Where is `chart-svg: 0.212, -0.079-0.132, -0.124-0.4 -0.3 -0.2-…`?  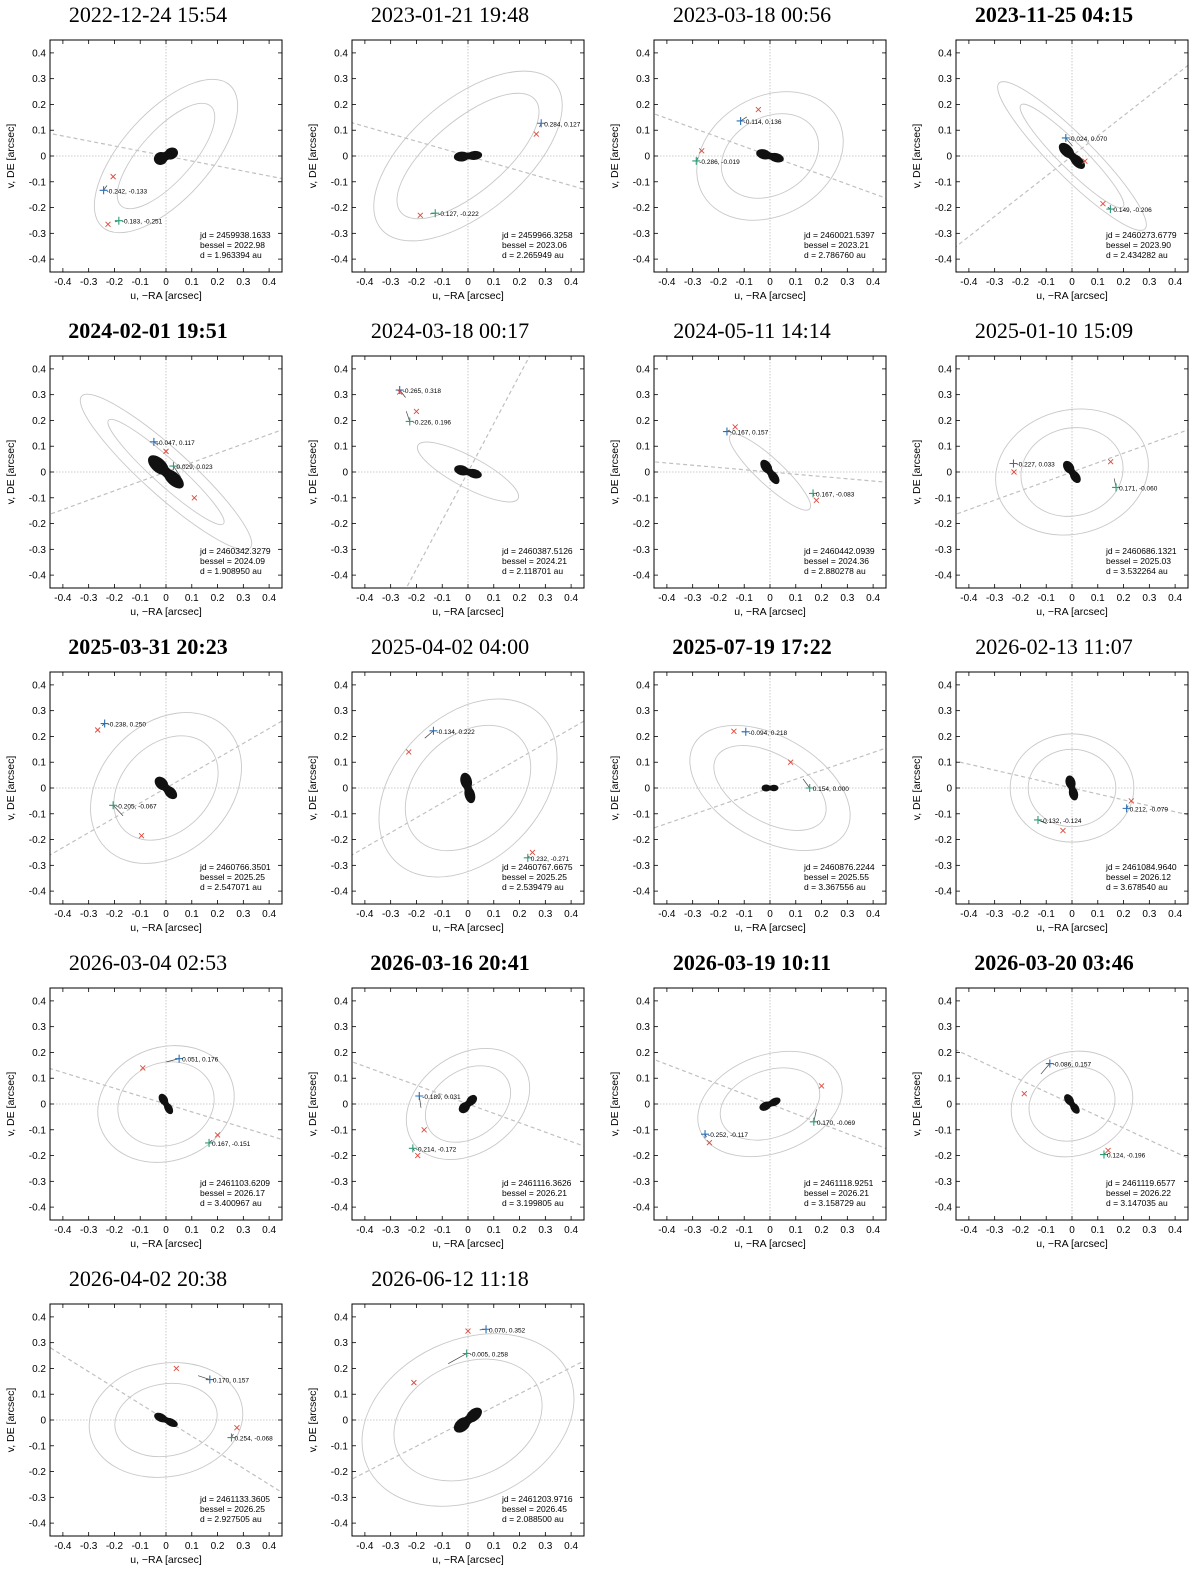
chart-svg: 0.212, -0.079-0.132, -0.124-0.4 -0.3 -0.2-… is located at coordinates (1050, 802).